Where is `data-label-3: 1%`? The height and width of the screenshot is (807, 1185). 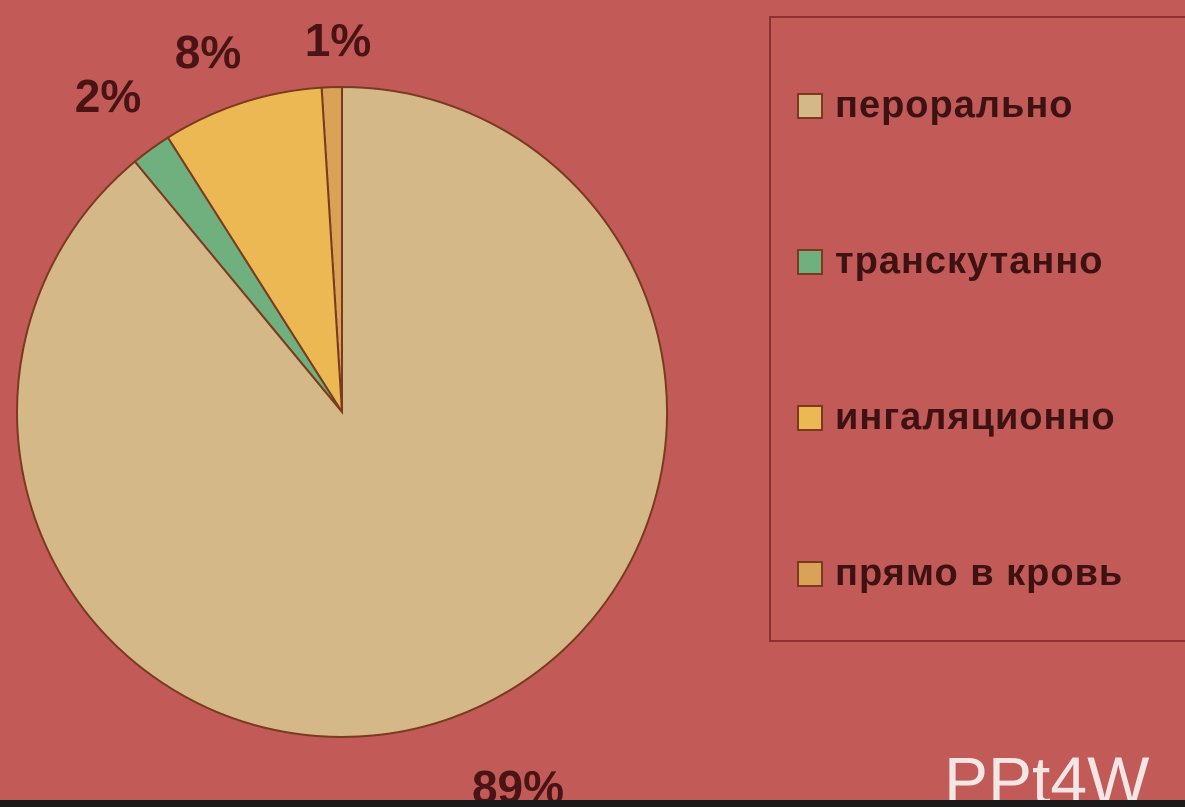
data-label-3: 1% is located at coordinates (338, 40).